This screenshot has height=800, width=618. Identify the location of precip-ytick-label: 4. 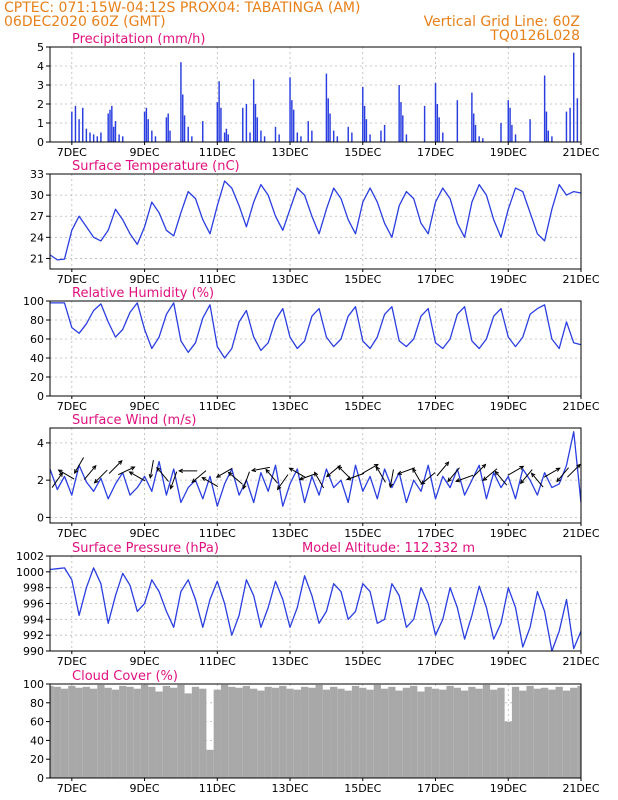
(40, 66).